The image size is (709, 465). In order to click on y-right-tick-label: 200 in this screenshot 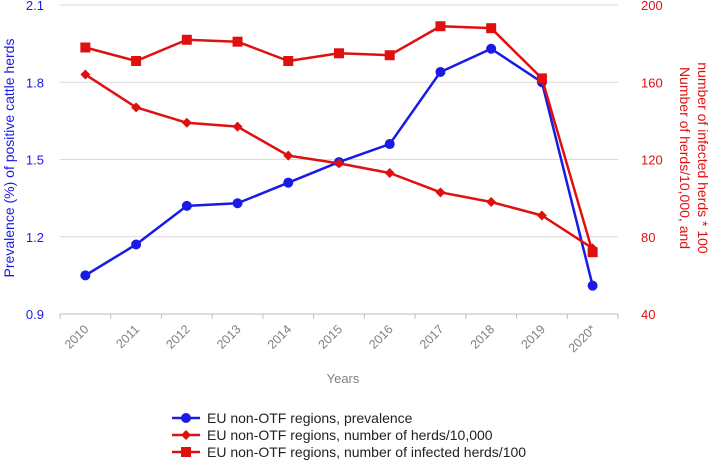, I will do `click(652, 6)`.